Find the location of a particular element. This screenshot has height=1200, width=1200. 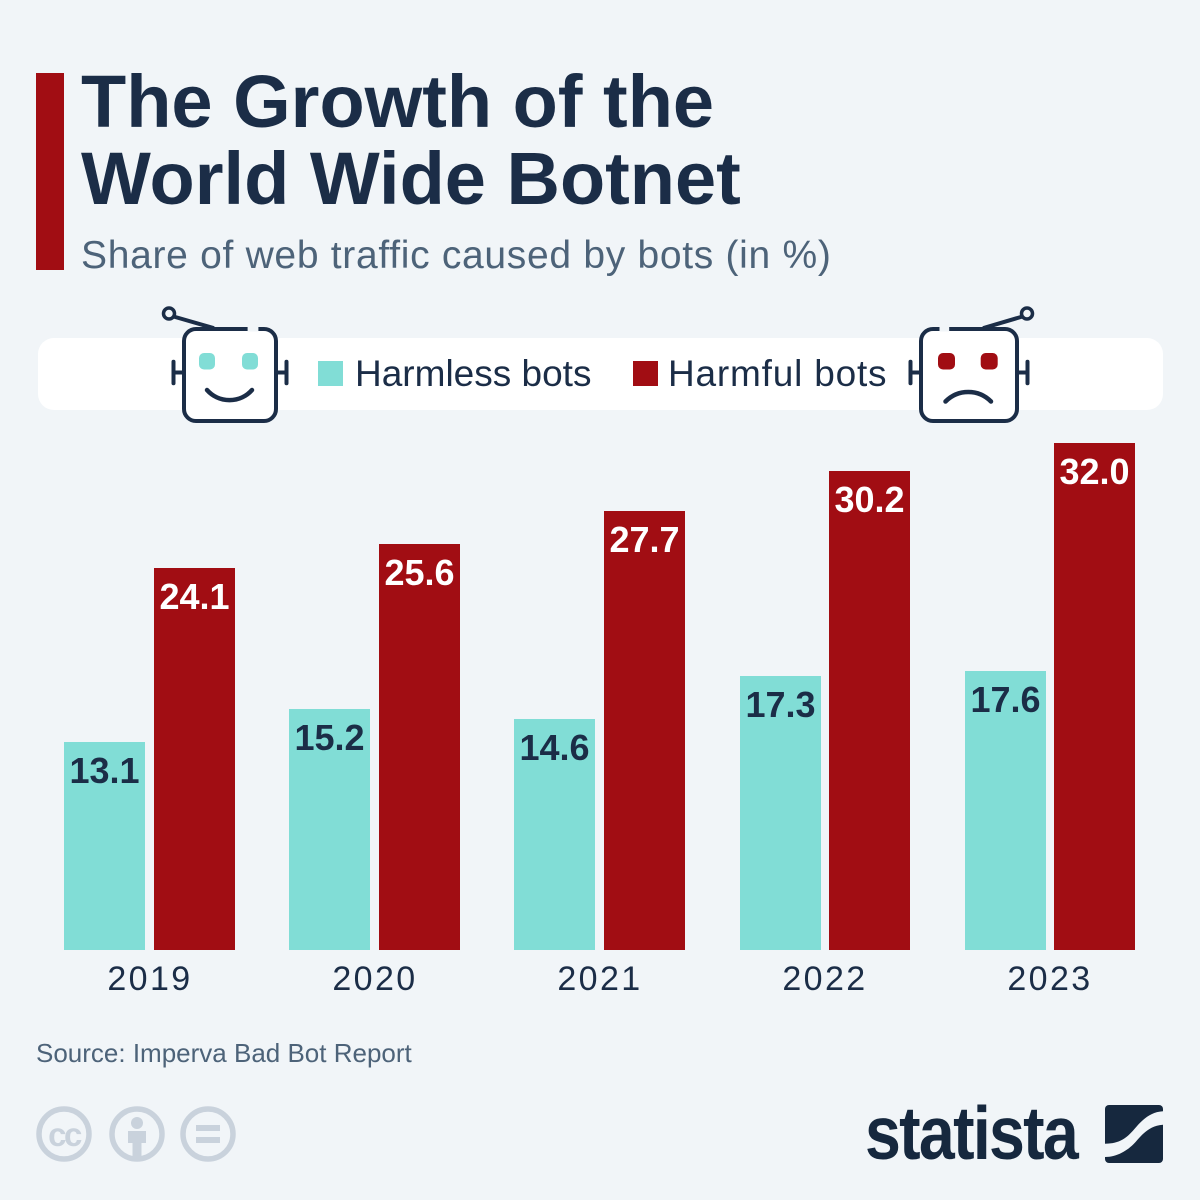

svg-text: cc is located at coordinates (65, 1134).